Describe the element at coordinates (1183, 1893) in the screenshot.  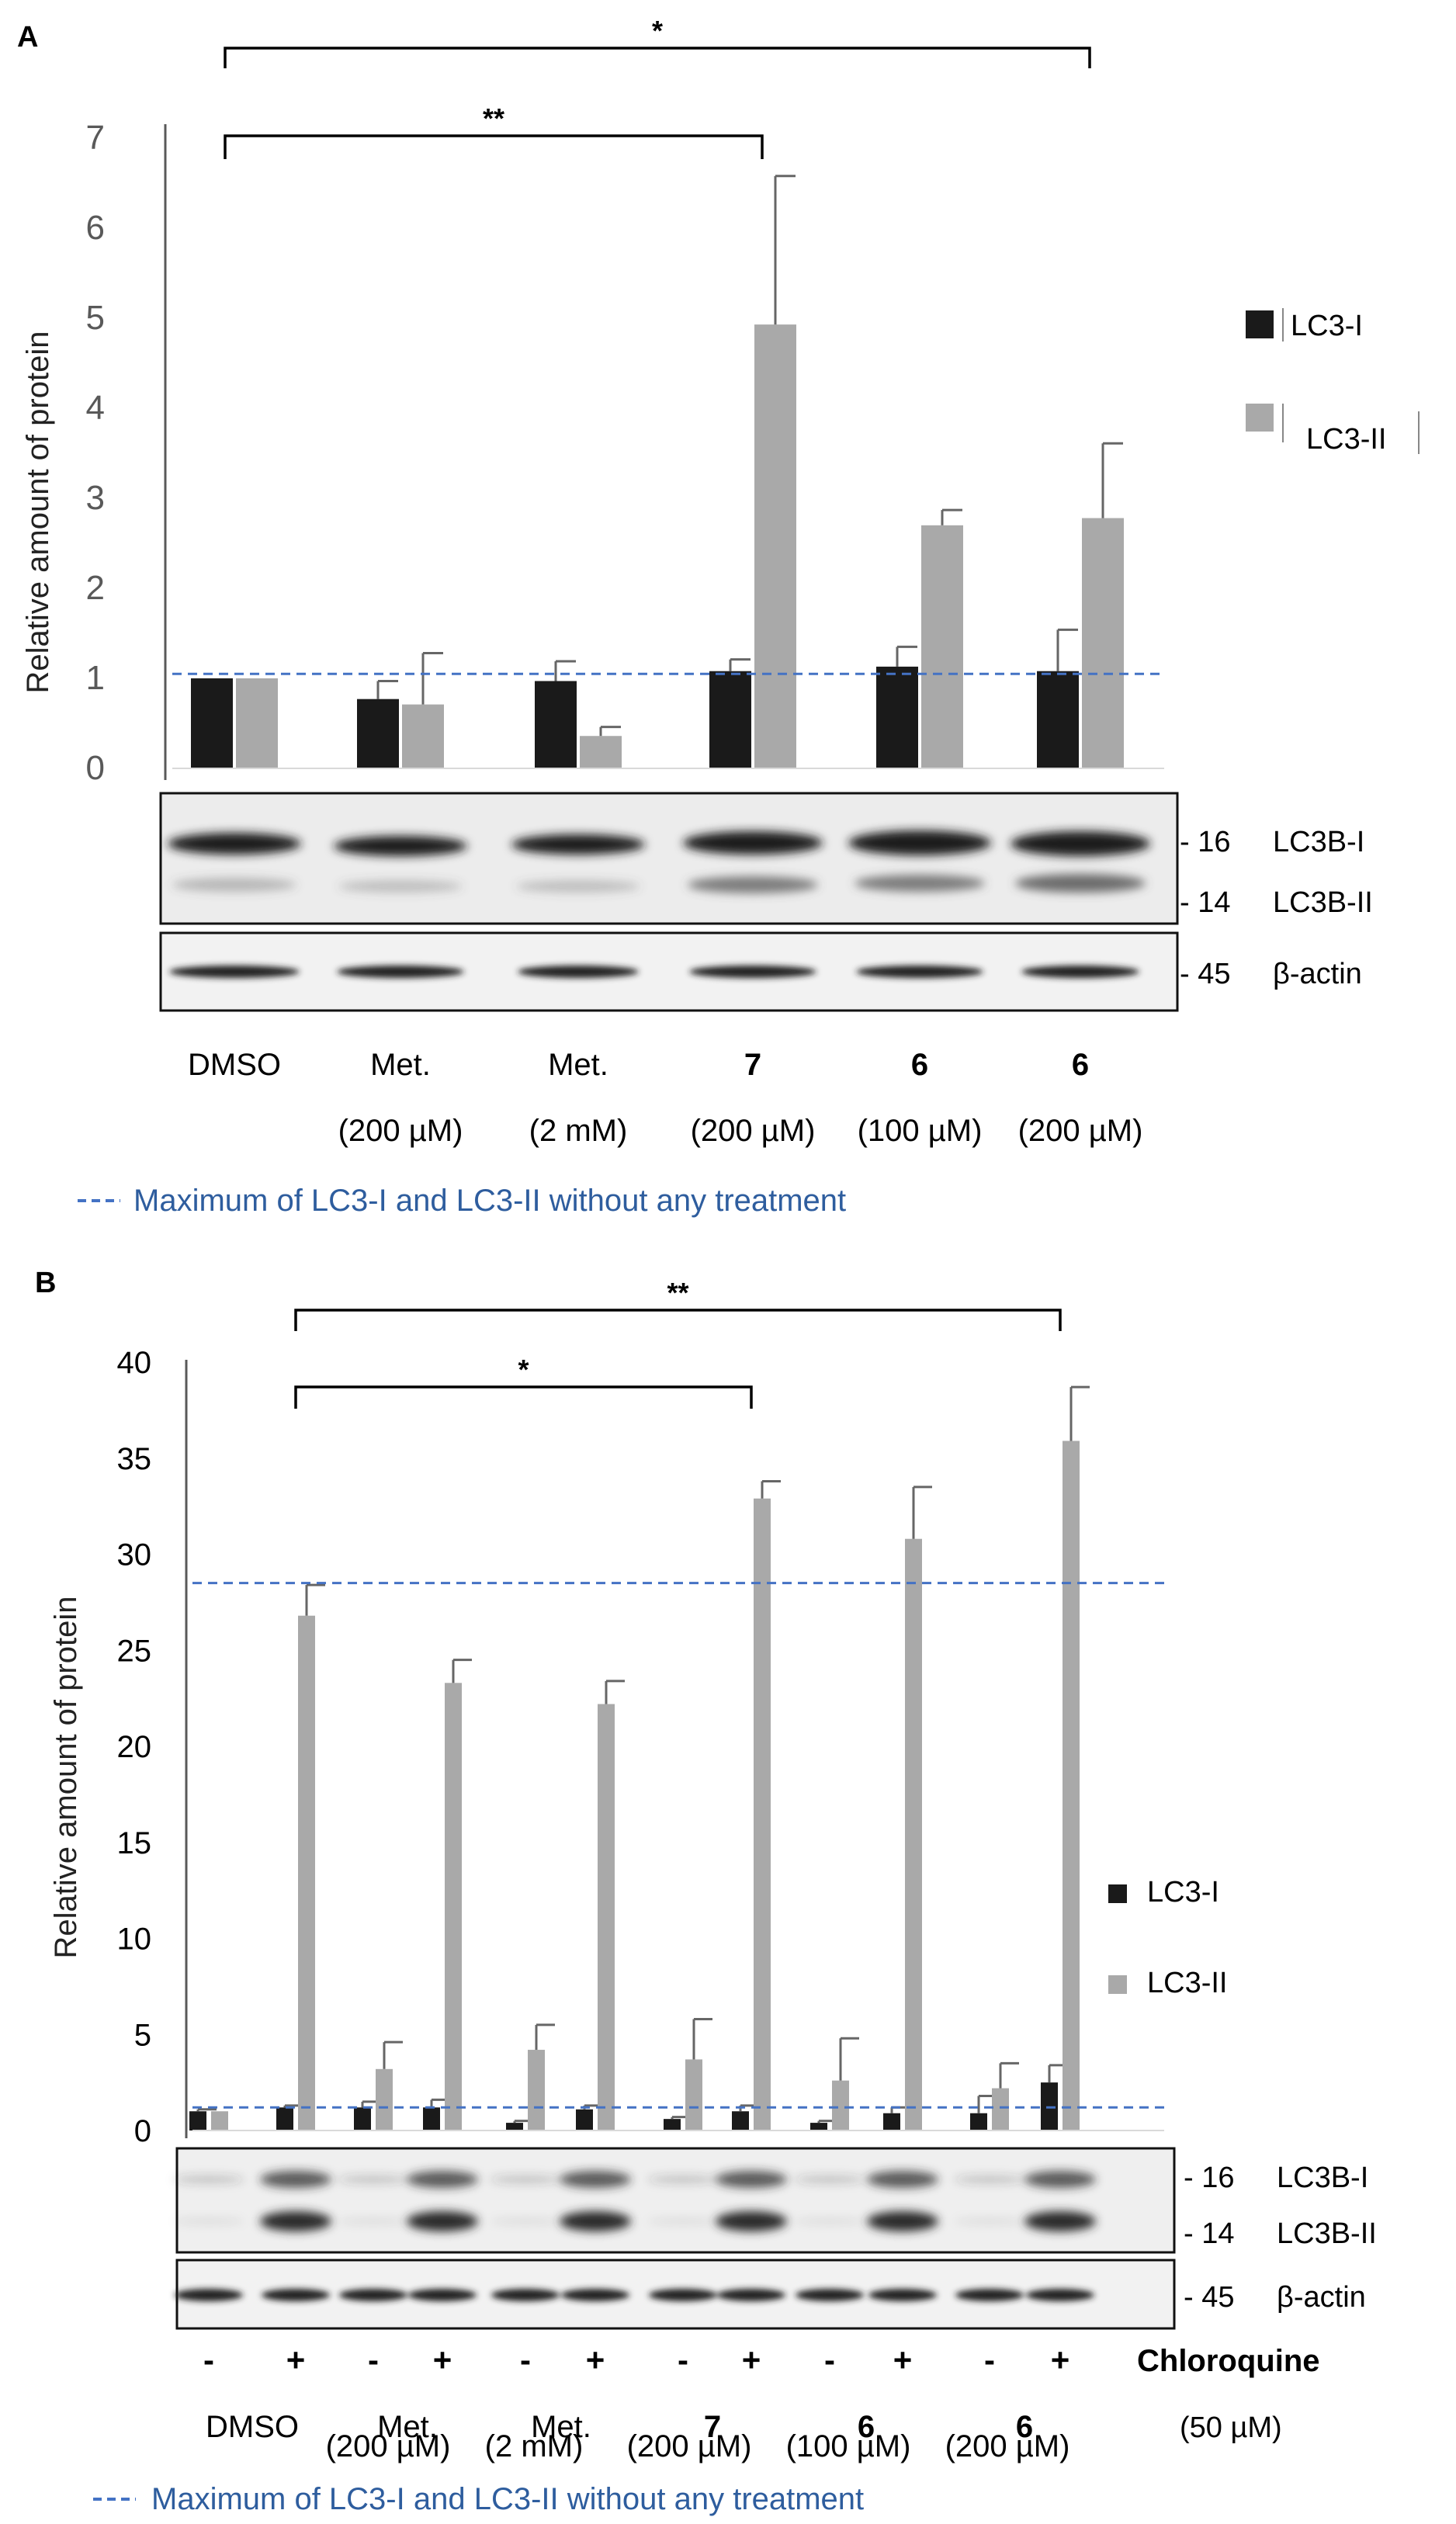
I see `legend-b-label-lc3-i: LC3-I` at that location.